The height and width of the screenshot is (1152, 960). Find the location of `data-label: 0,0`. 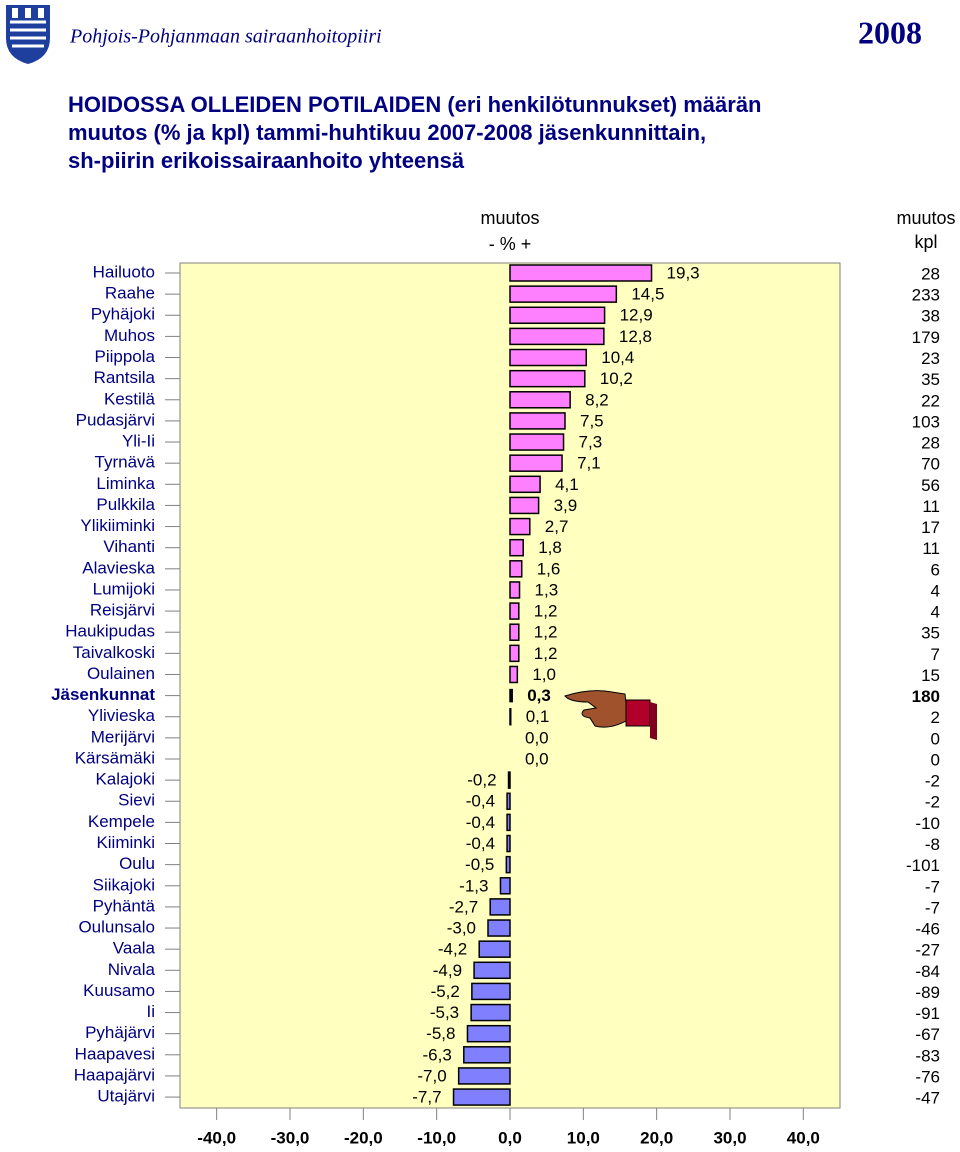

data-label: 0,0 is located at coordinates (537, 737).